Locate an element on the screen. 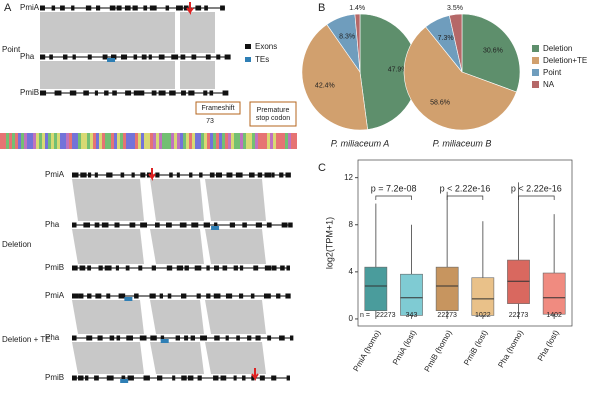 The image size is (600, 400). x-tick-label: PmiB (homo) is located at coordinates (438, 350).